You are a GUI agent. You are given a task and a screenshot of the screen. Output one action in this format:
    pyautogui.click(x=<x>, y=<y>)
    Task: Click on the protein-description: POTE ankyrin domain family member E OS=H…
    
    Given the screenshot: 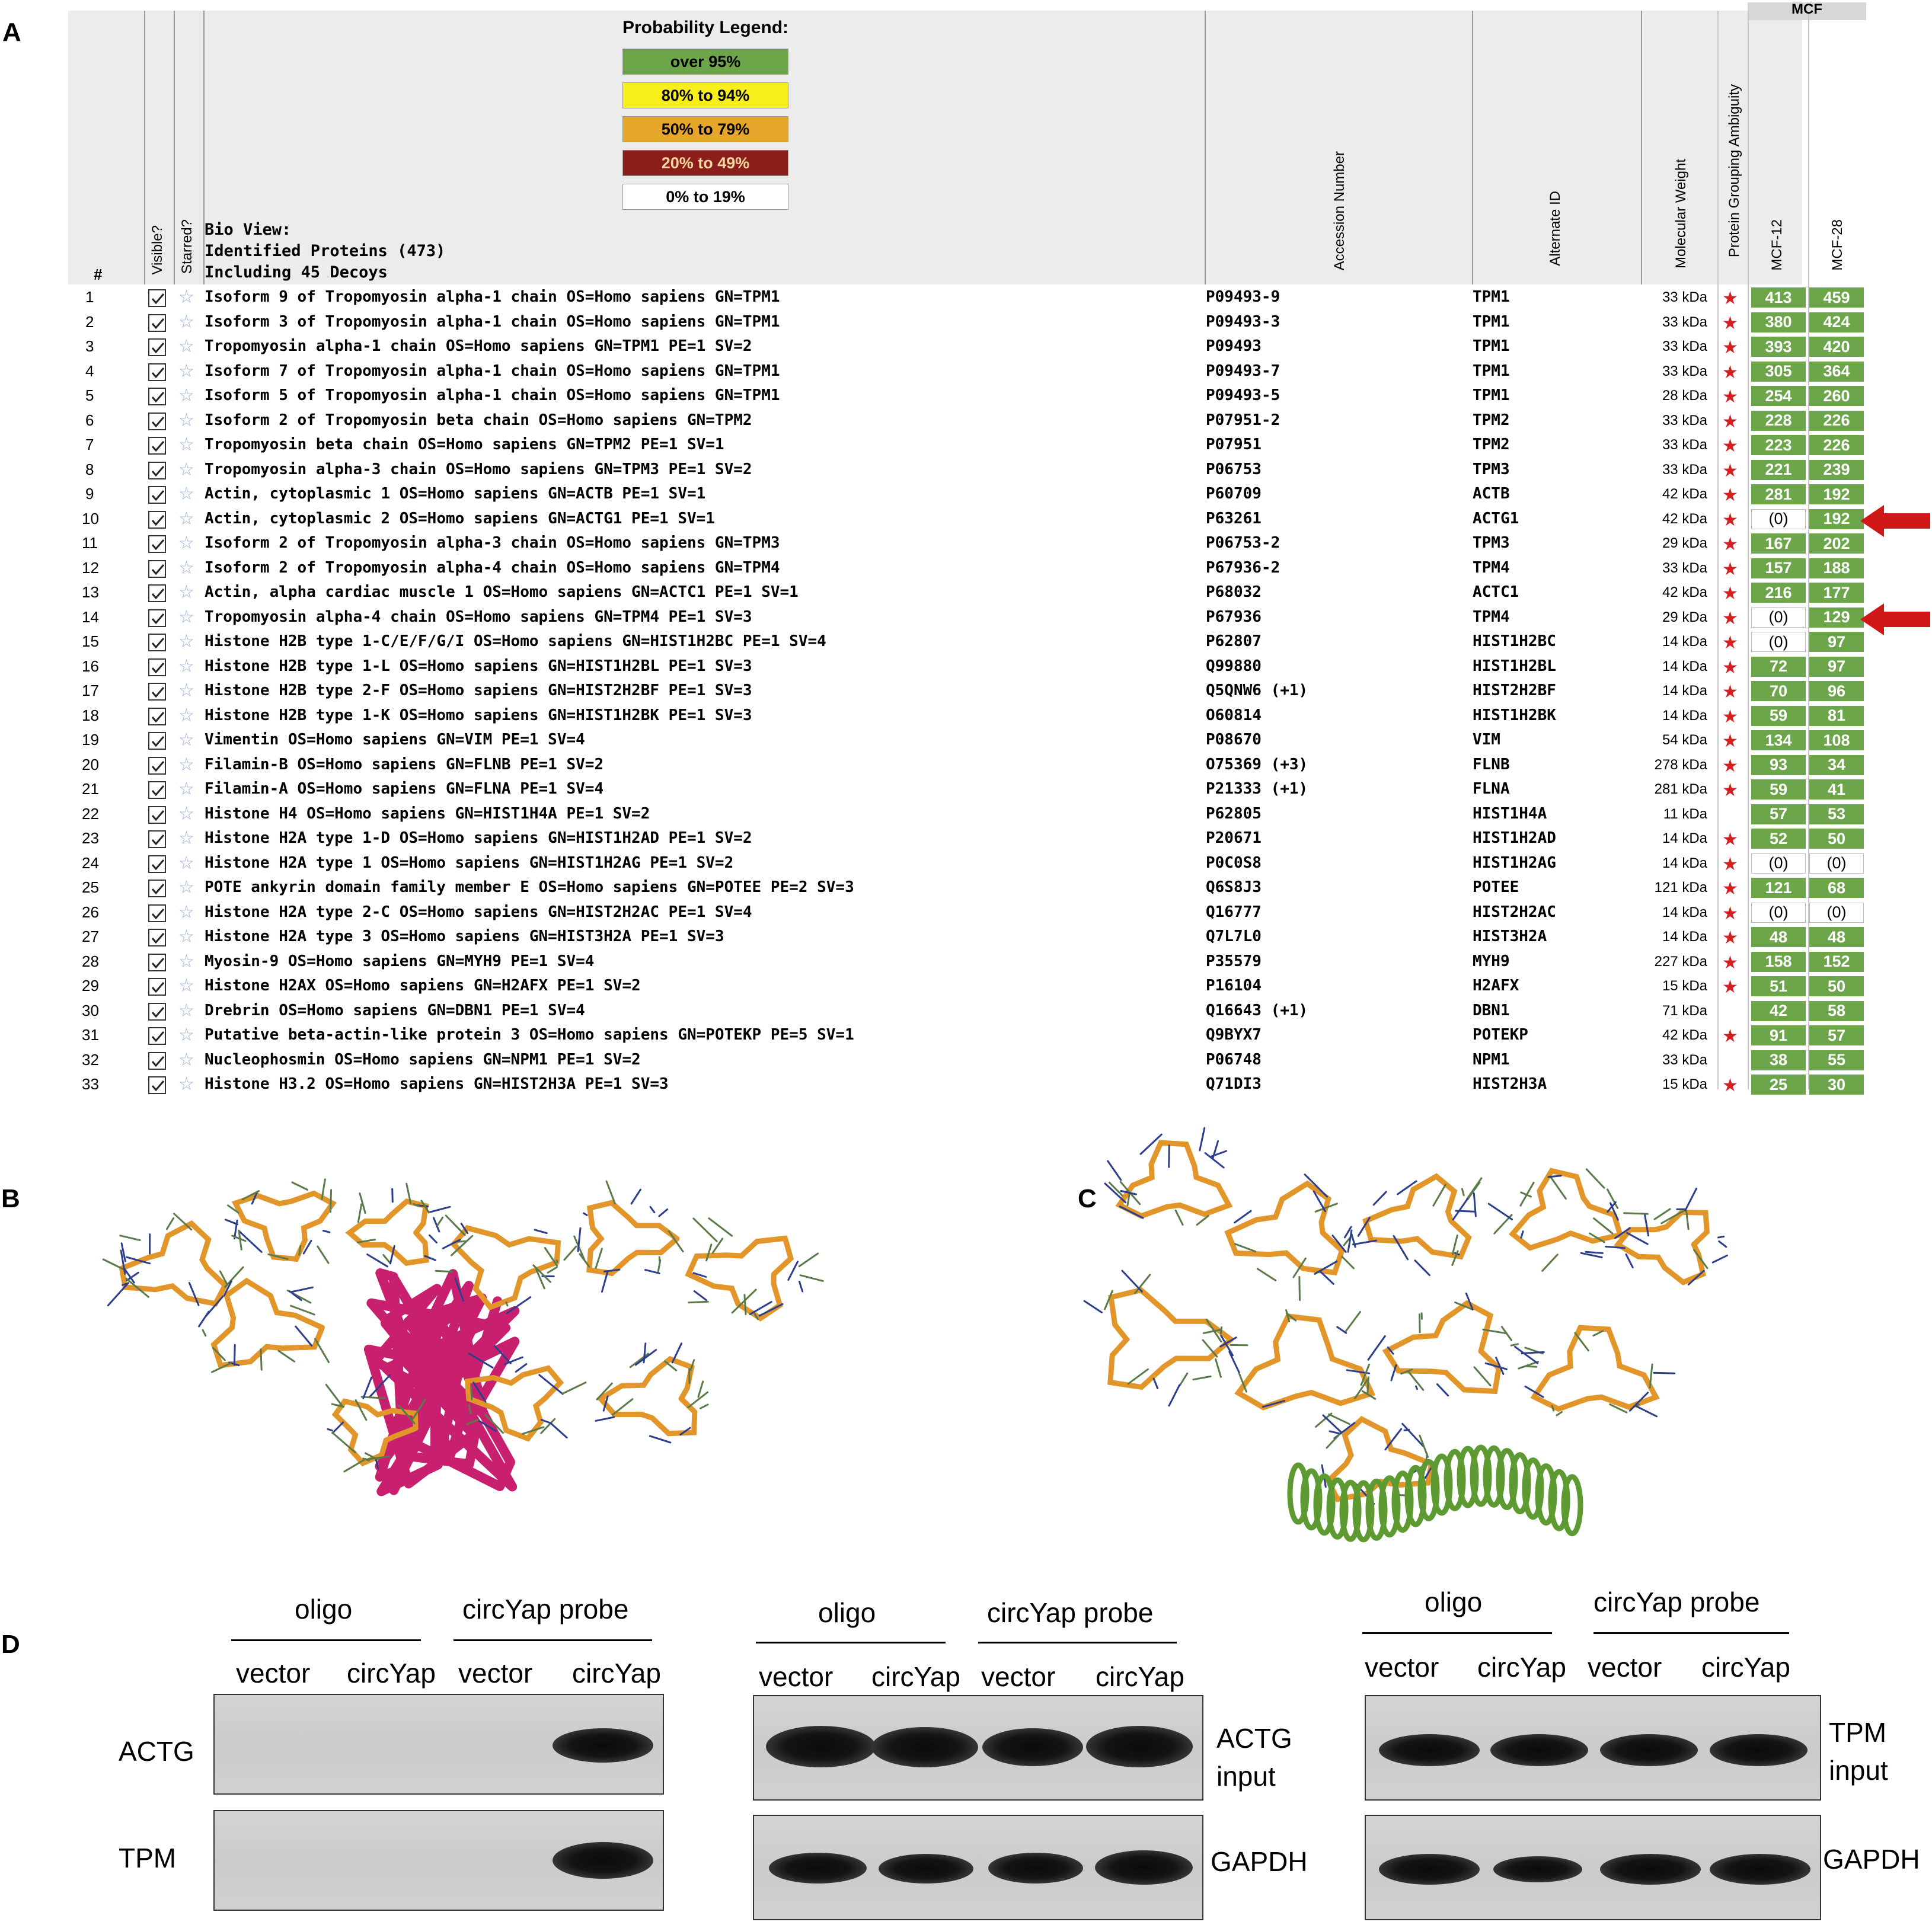 What is the action you would take?
    pyautogui.click(x=529, y=887)
    